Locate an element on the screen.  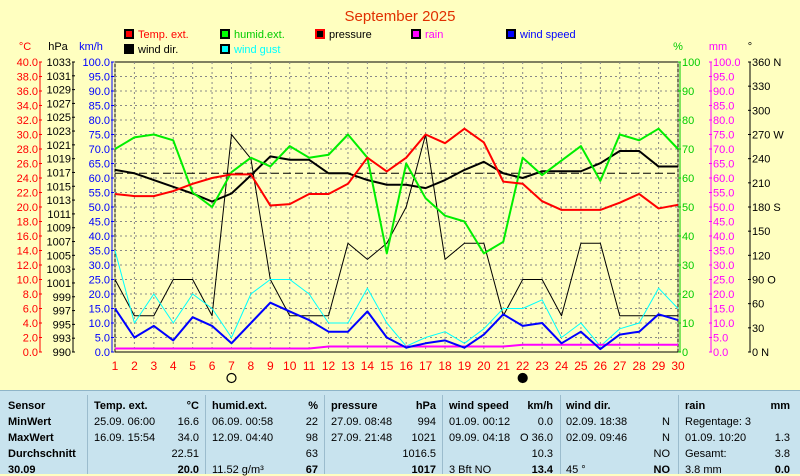
axis-tick-label-pressure: 990 is located at coordinates (62, 353).